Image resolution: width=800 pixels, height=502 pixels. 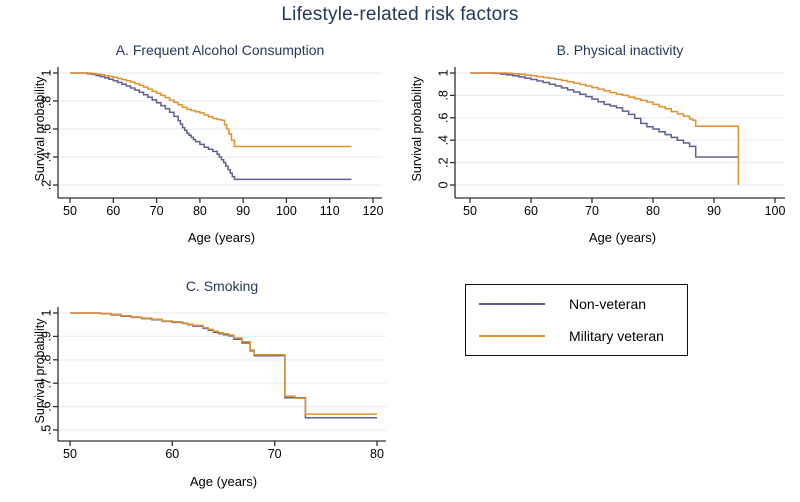 I want to click on panel-b-xlabel: Age (years), so click(x=622, y=237).